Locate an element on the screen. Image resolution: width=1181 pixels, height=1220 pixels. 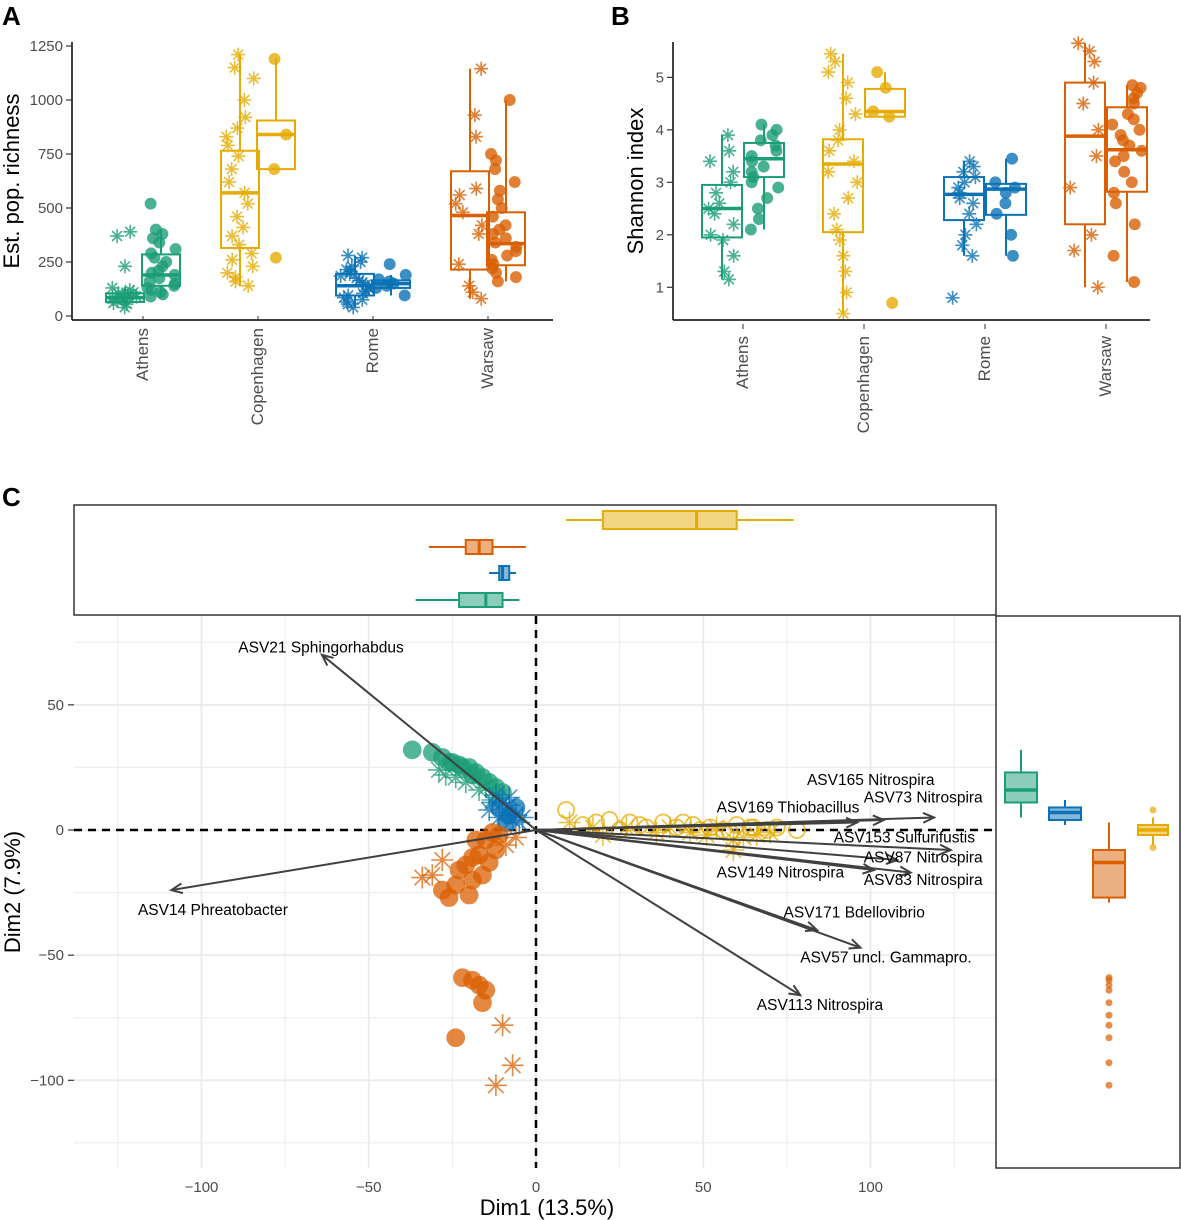
x-tick-label: Warsaw is located at coordinates (1105, 365).